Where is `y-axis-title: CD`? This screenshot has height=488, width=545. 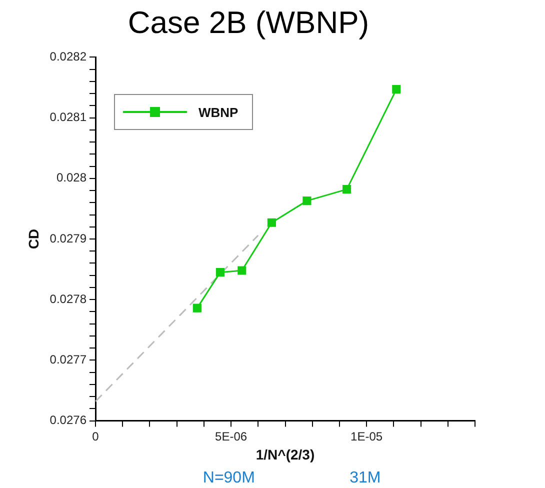 y-axis-title: CD is located at coordinates (33, 239).